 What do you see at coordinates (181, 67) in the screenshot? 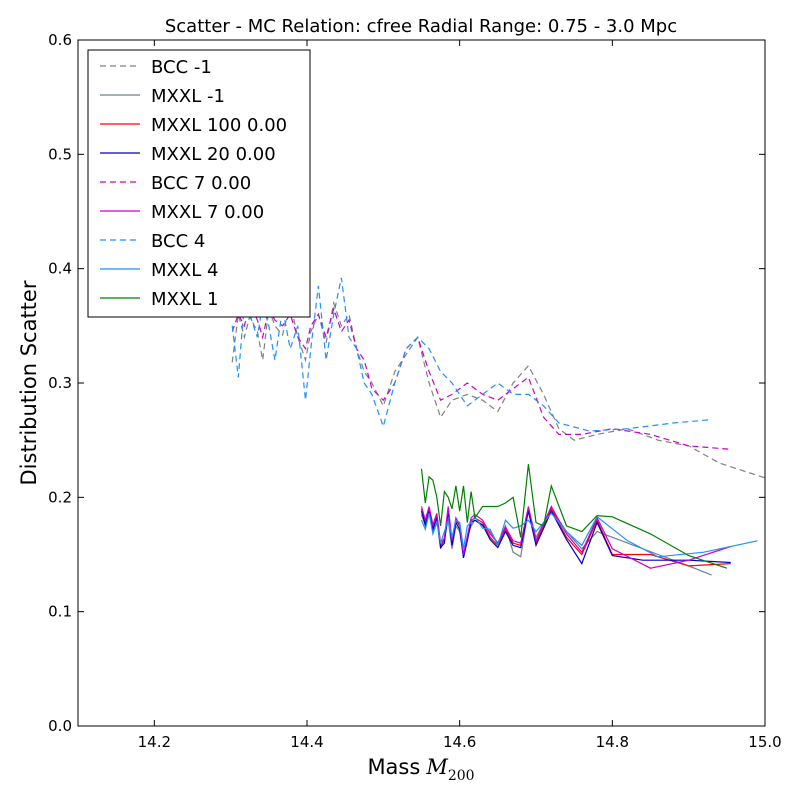
I see `legend-label: BCC -1` at bounding box center [181, 67].